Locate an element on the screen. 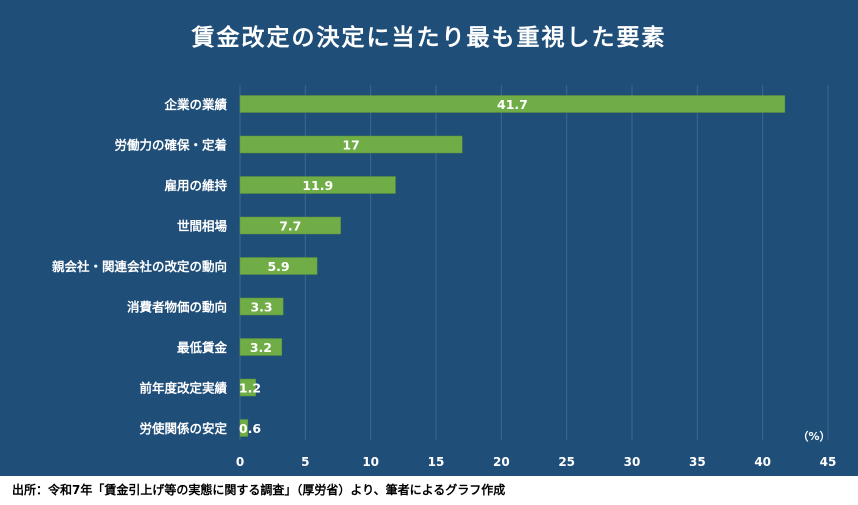  value-label: 3.3 is located at coordinates (261, 307).